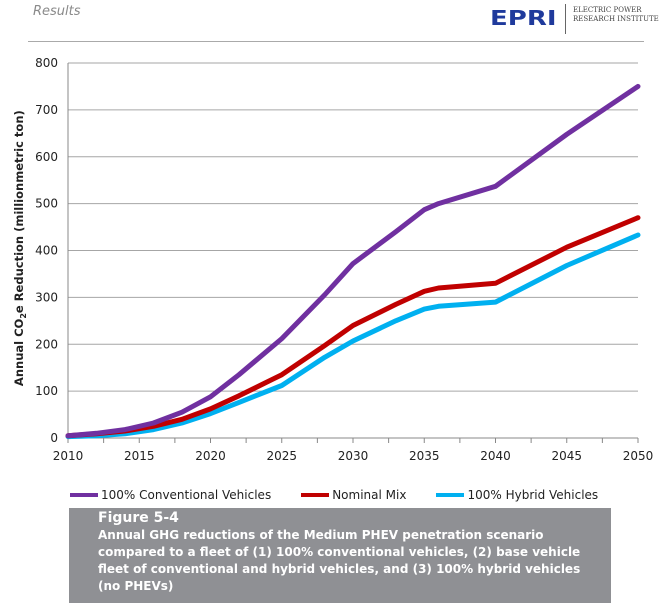  What do you see at coordinates (46, 391) in the screenshot?
I see `y-tick-label: 100` at bounding box center [46, 391].